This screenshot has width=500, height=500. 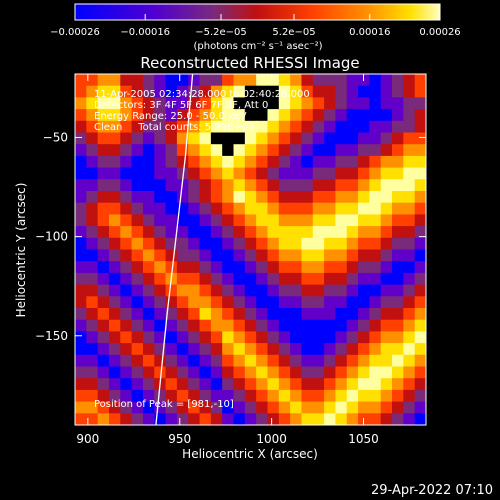 I want to click on x-tick-label: 950, so click(x=179, y=439).